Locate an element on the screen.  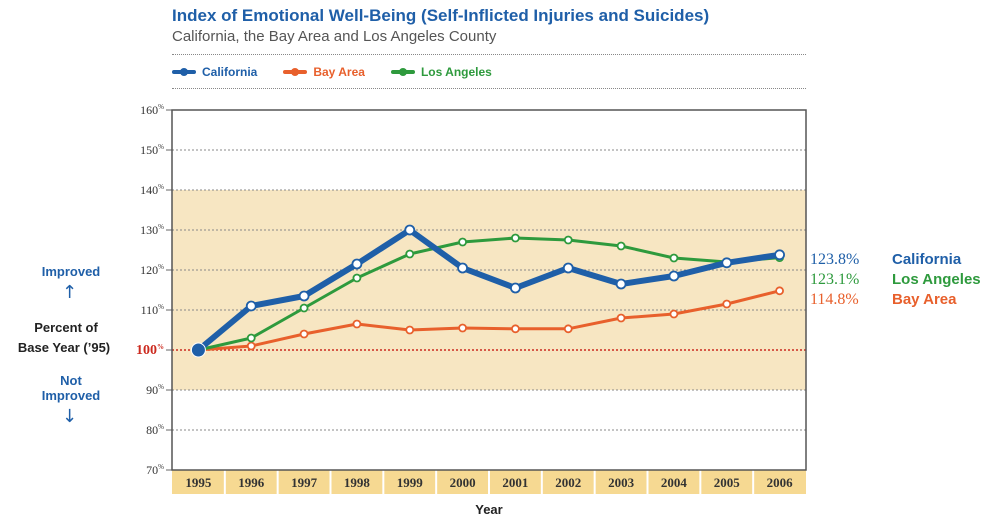
y-tick-label: 140% is located at coordinates (152, 190).